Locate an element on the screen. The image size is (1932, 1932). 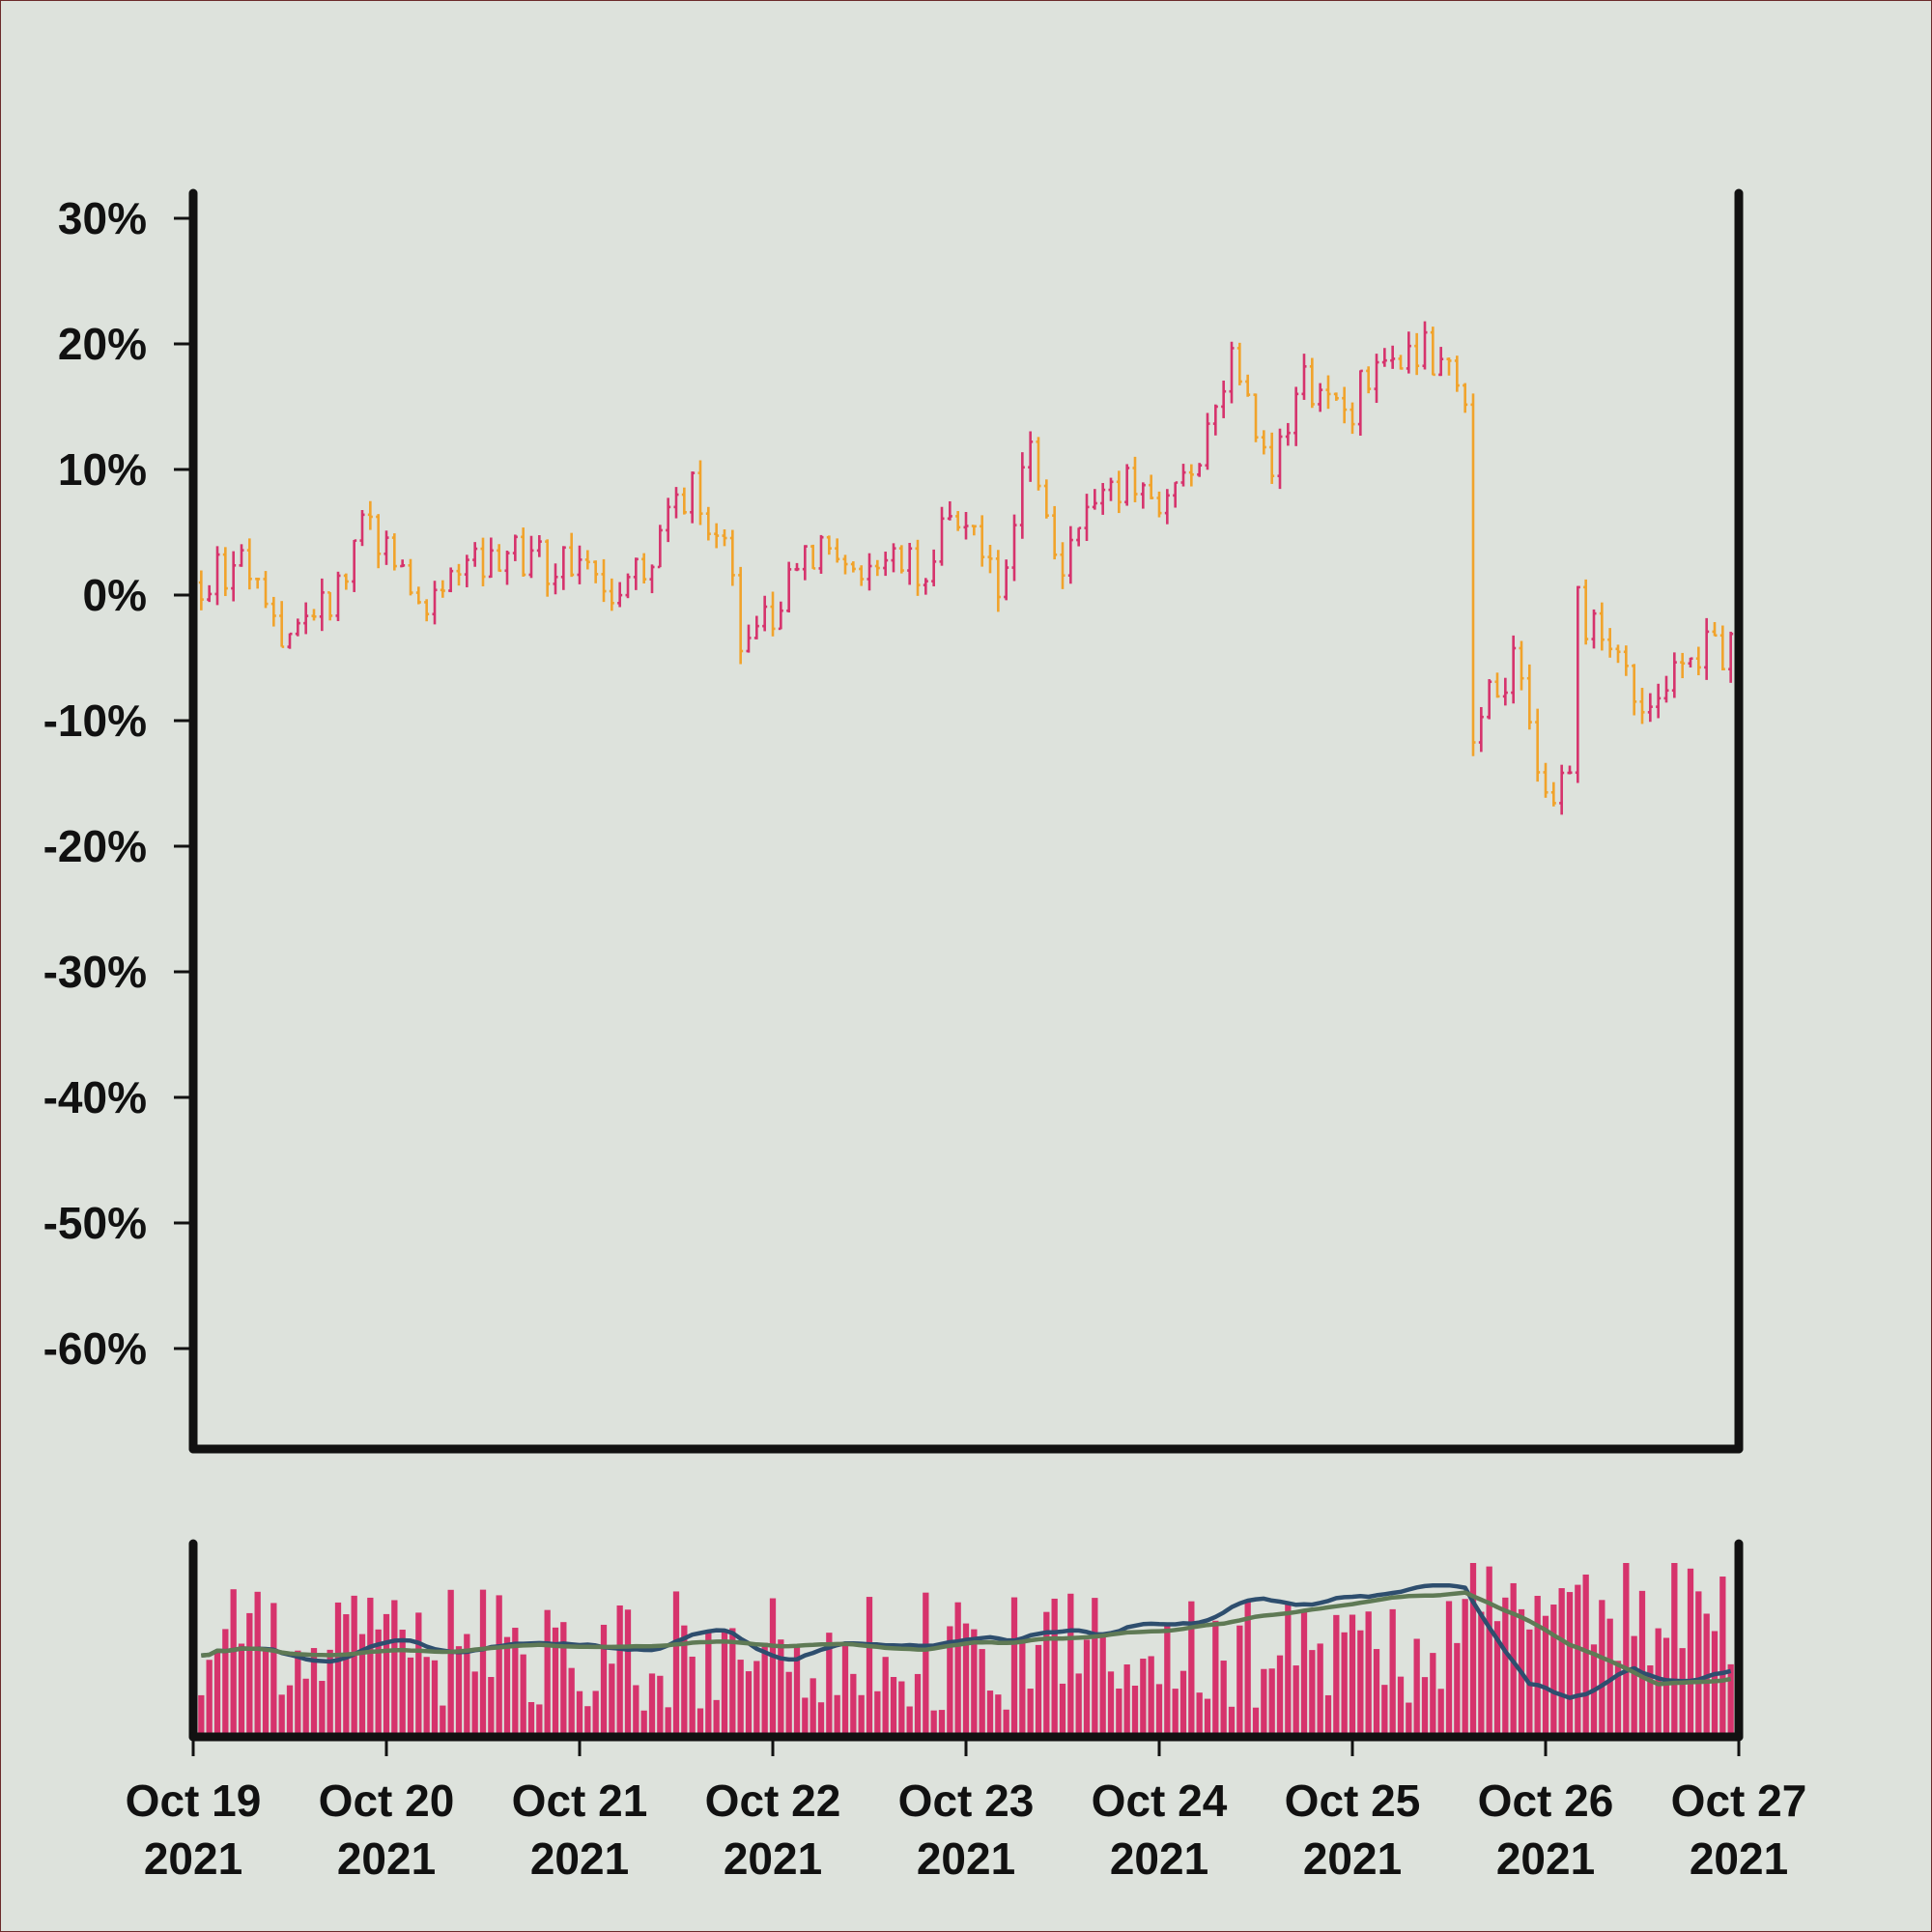
x-tick-label: 2021 is located at coordinates (1545, 1858).